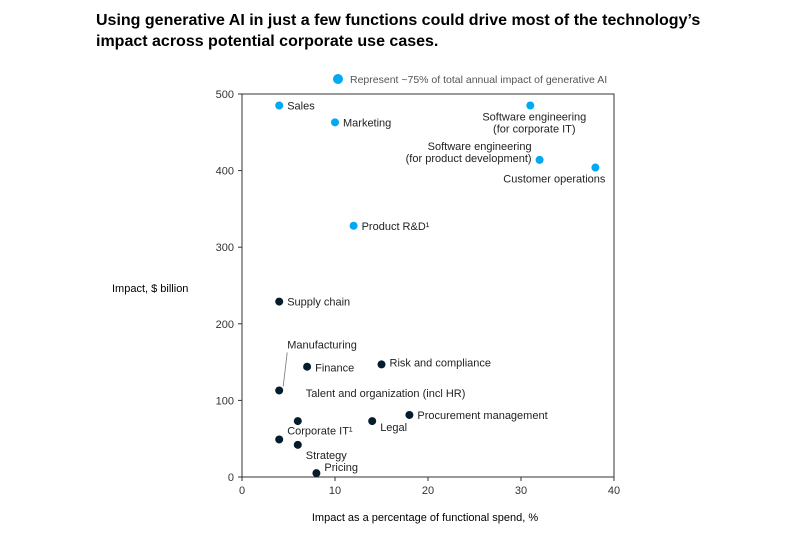 The height and width of the screenshot is (533, 800). Describe the element at coordinates (150, 289) in the screenshot. I see `y-axis-label: Impact, $ billion` at that location.